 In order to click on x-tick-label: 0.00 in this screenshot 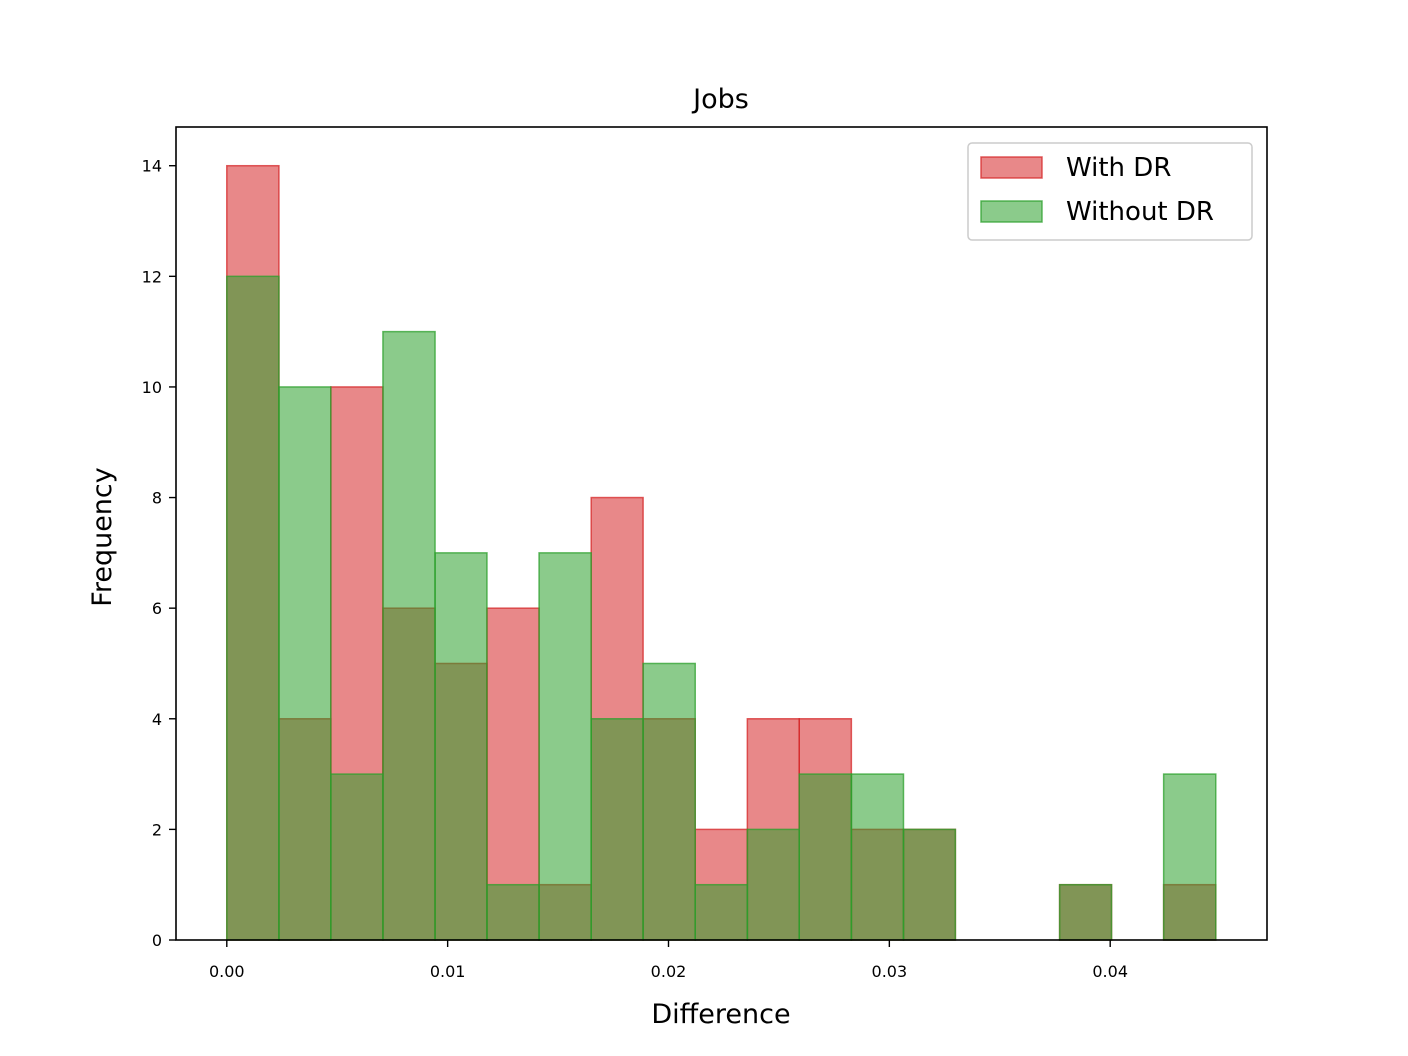, I will do `click(227, 971)`.